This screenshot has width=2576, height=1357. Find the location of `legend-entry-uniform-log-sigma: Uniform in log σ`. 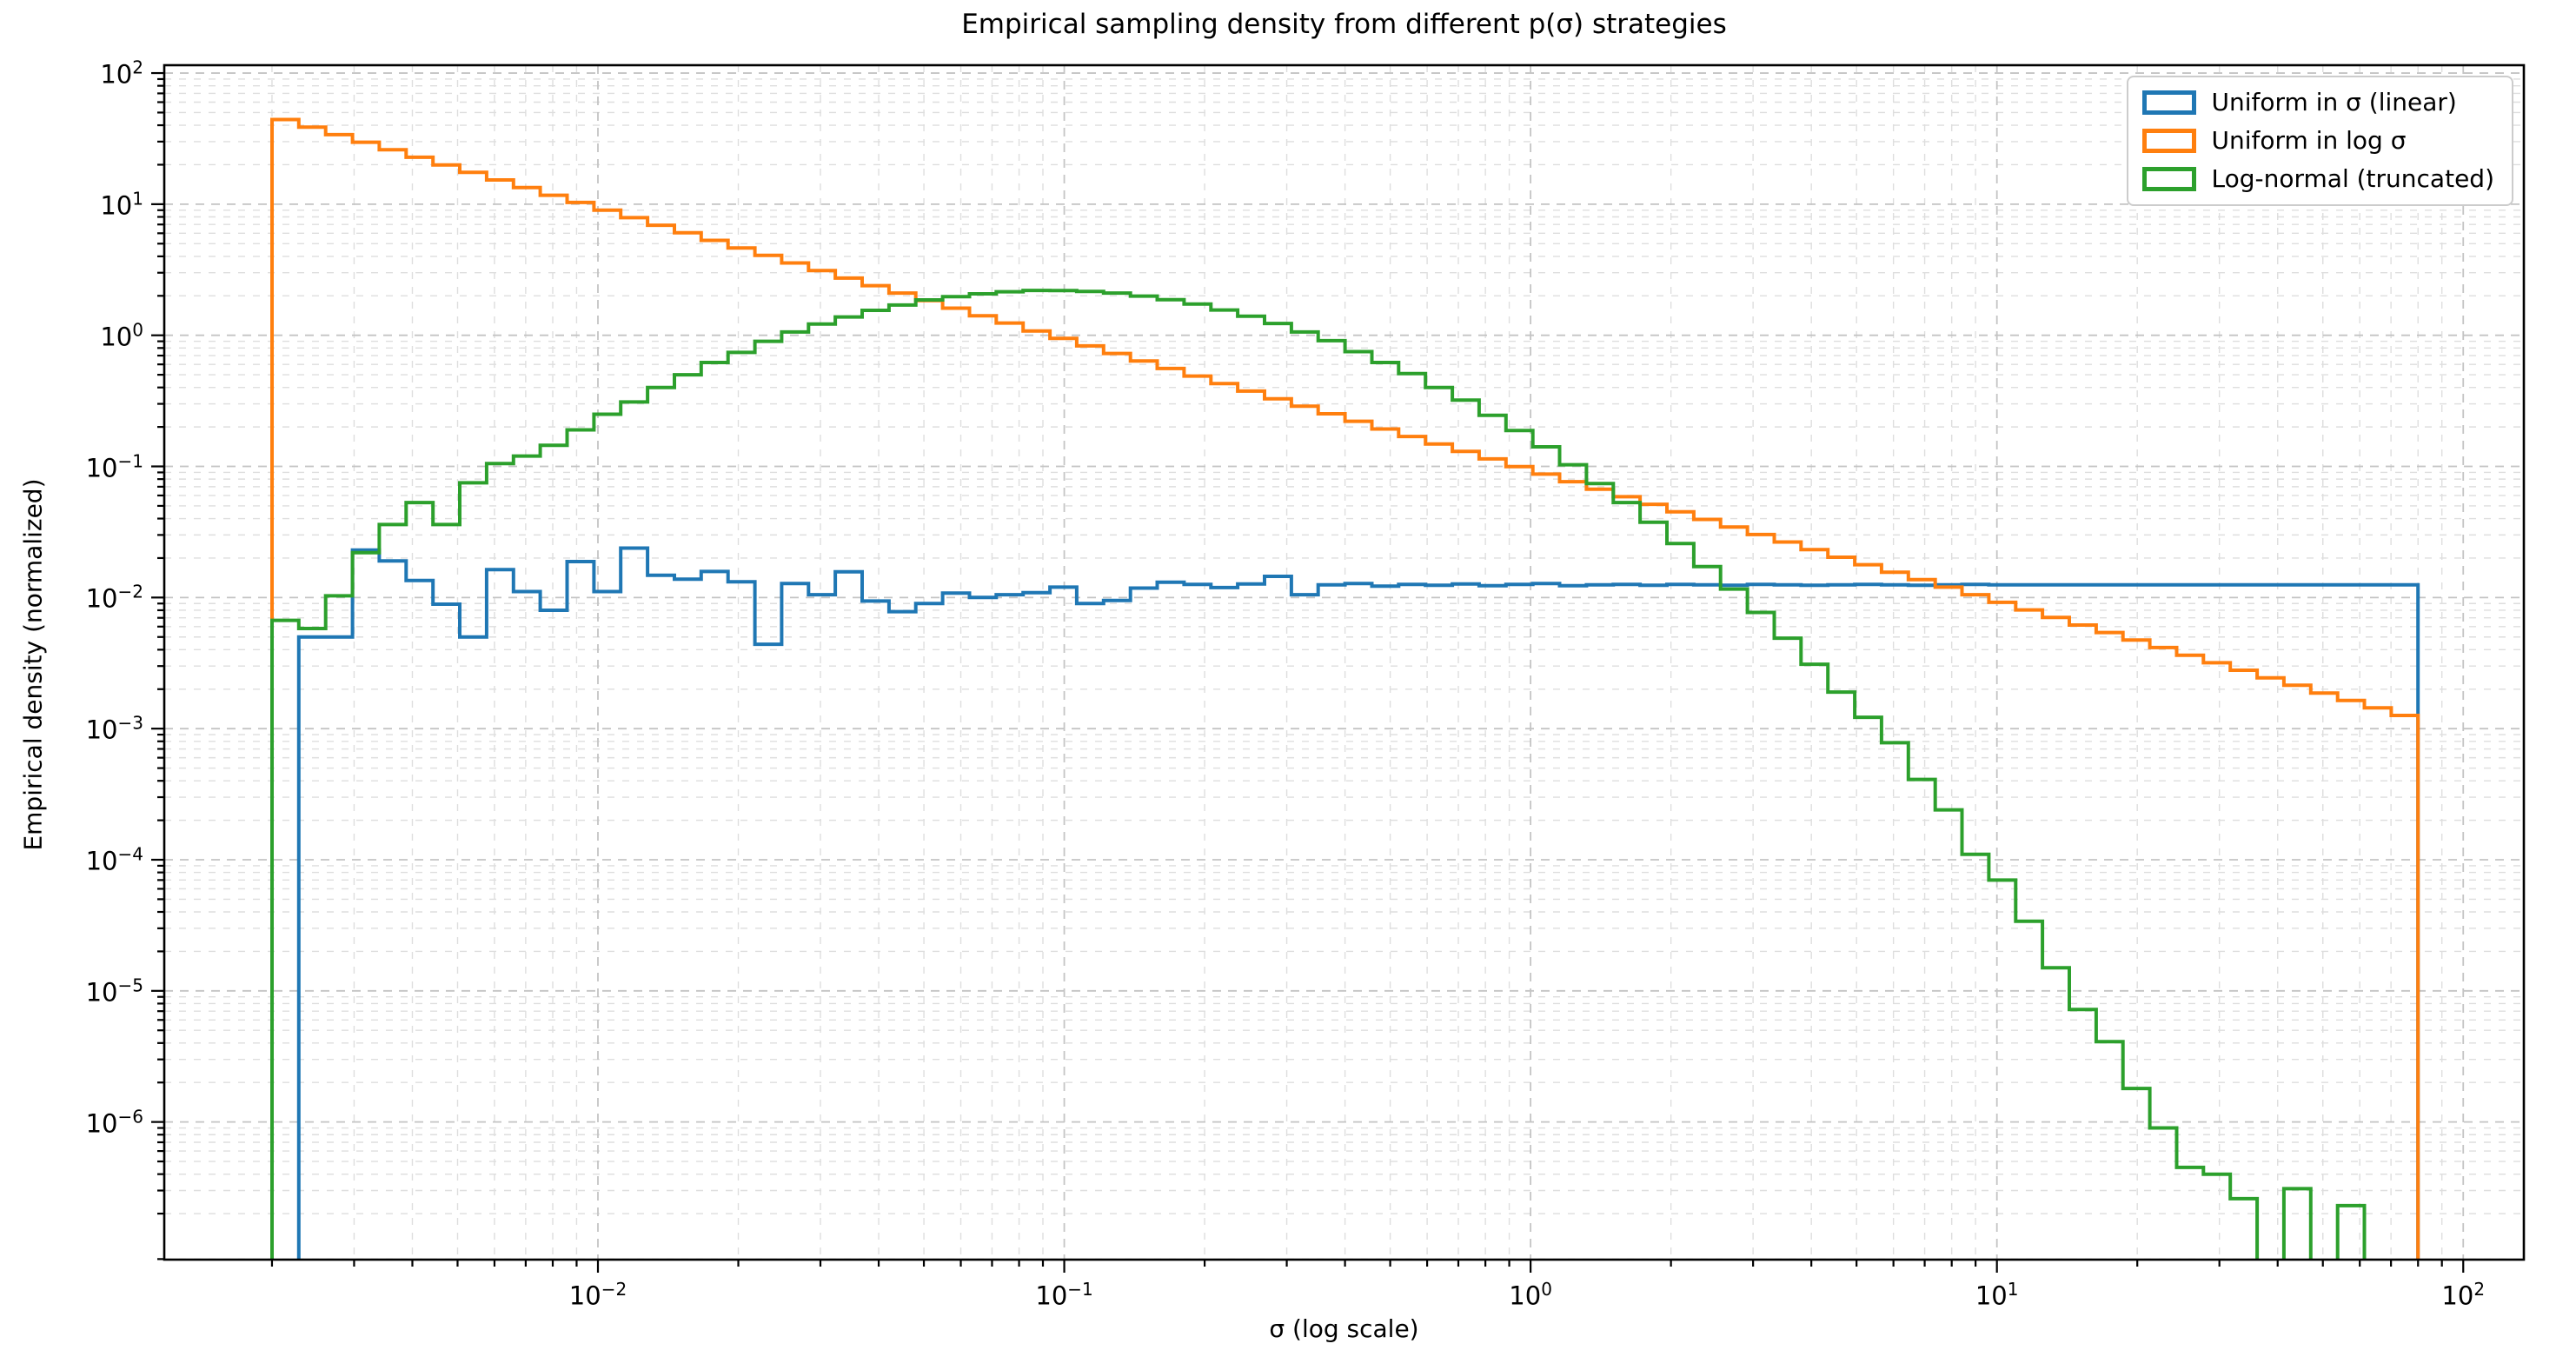

legend-entry-uniform-log-sigma: Uniform in log σ is located at coordinates (2318, 140).